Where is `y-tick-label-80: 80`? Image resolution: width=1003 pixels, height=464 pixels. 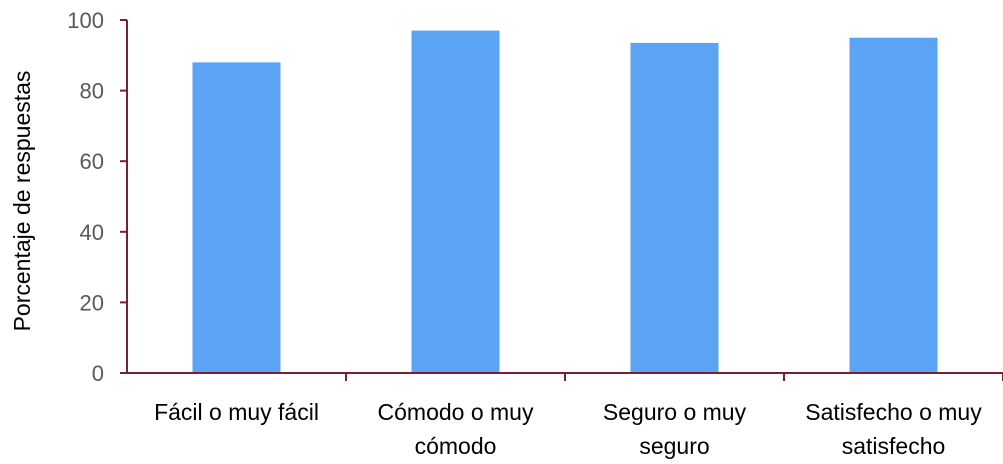
y-tick-label-80: 80 is located at coordinates (92, 91).